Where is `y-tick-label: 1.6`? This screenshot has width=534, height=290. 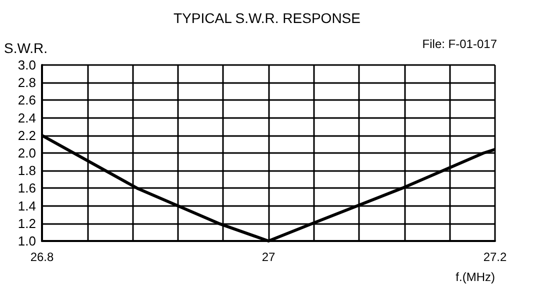 y-tick-label: 1.6 is located at coordinates (27, 188).